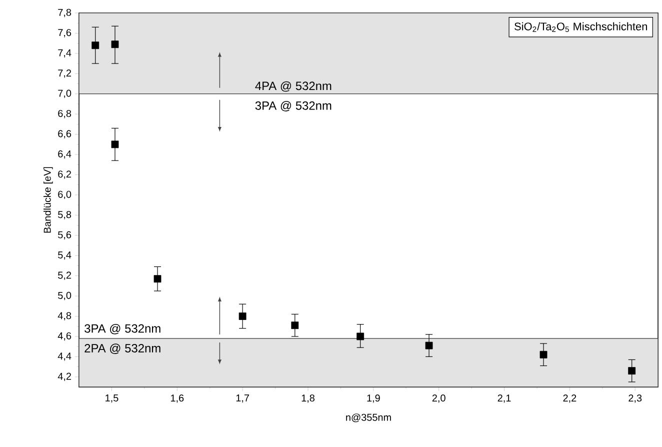 This screenshot has width=662, height=447. Describe the element at coordinates (65, 134) in the screenshot. I see `y-tick-label: 6,6` at that location.